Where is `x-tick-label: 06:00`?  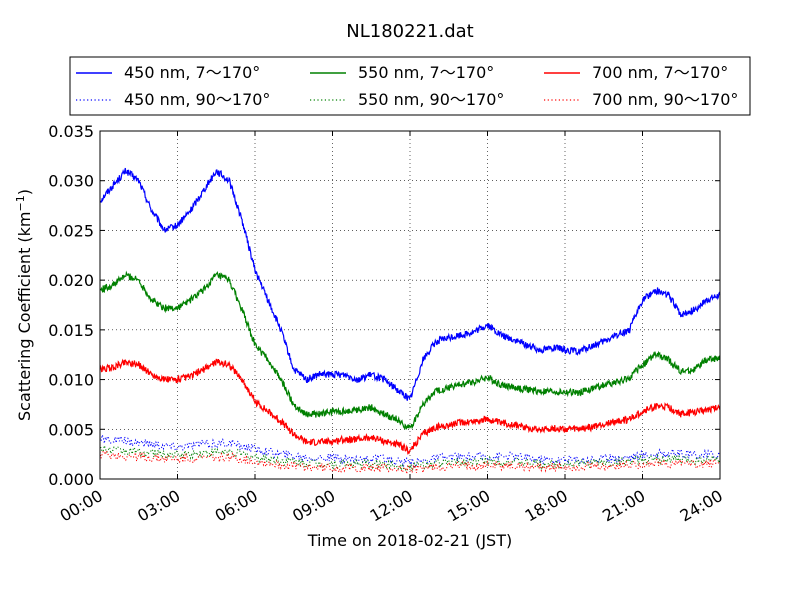 x-tick-label: 06:00 is located at coordinates (236, 506).